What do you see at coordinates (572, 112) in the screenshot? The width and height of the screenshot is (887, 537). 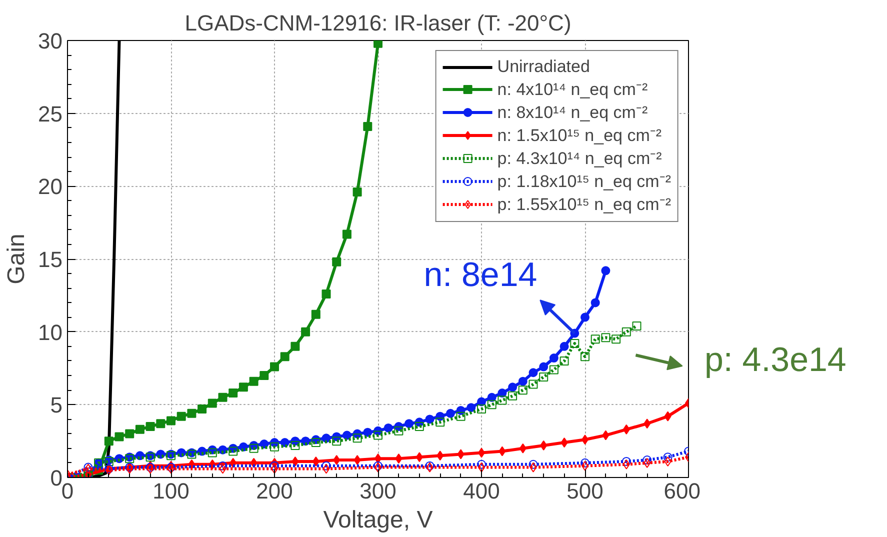 I see `legend-label: n: 8x10¹⁴ n_eq cm⁻²` at bounding box center [572, 112].